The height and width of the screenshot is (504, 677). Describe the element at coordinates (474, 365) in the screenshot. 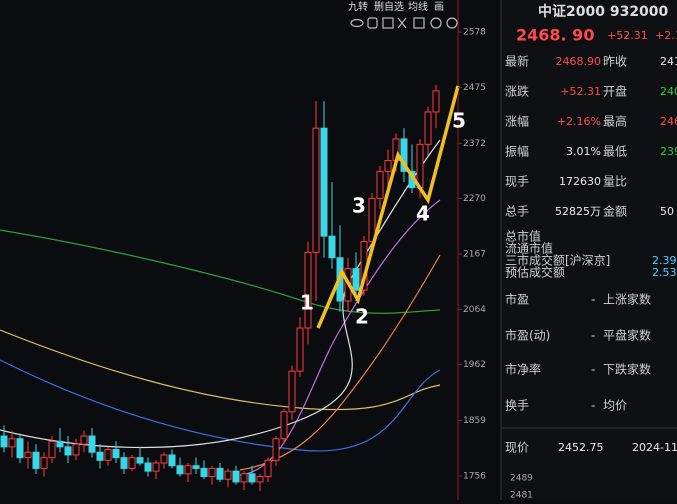

I see `y-tick-label: 1962` at that location.